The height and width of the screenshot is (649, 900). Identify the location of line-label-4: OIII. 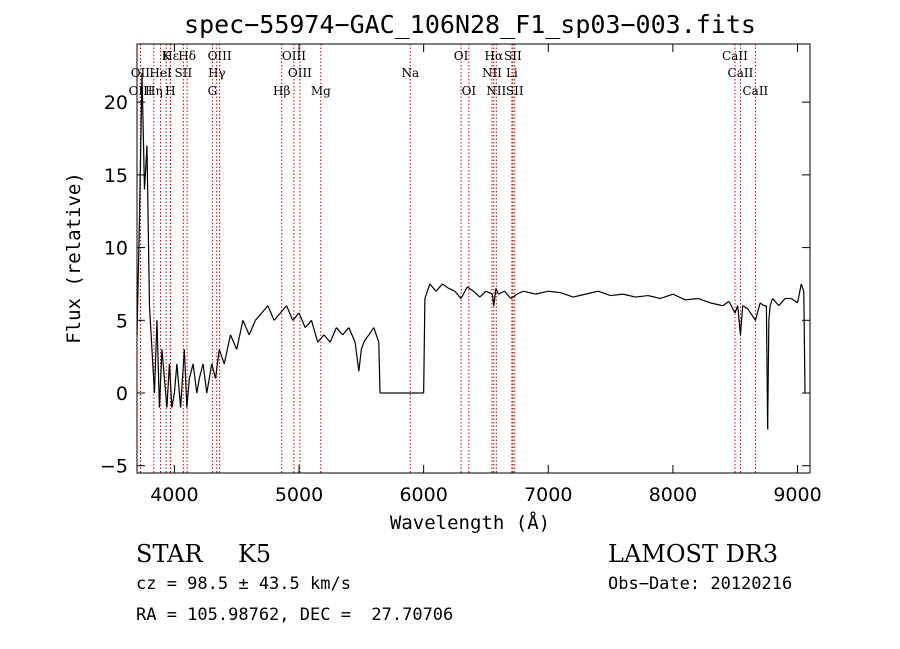
(294, 56).